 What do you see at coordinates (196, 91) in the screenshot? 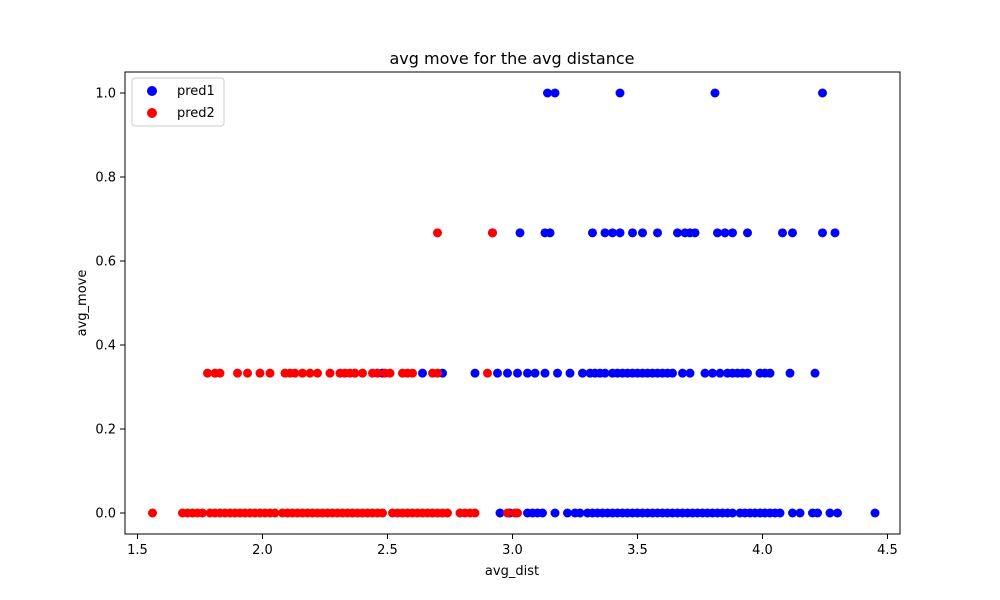
I see `legend-label-pred1: pred1` at bounding box center [196, 91].